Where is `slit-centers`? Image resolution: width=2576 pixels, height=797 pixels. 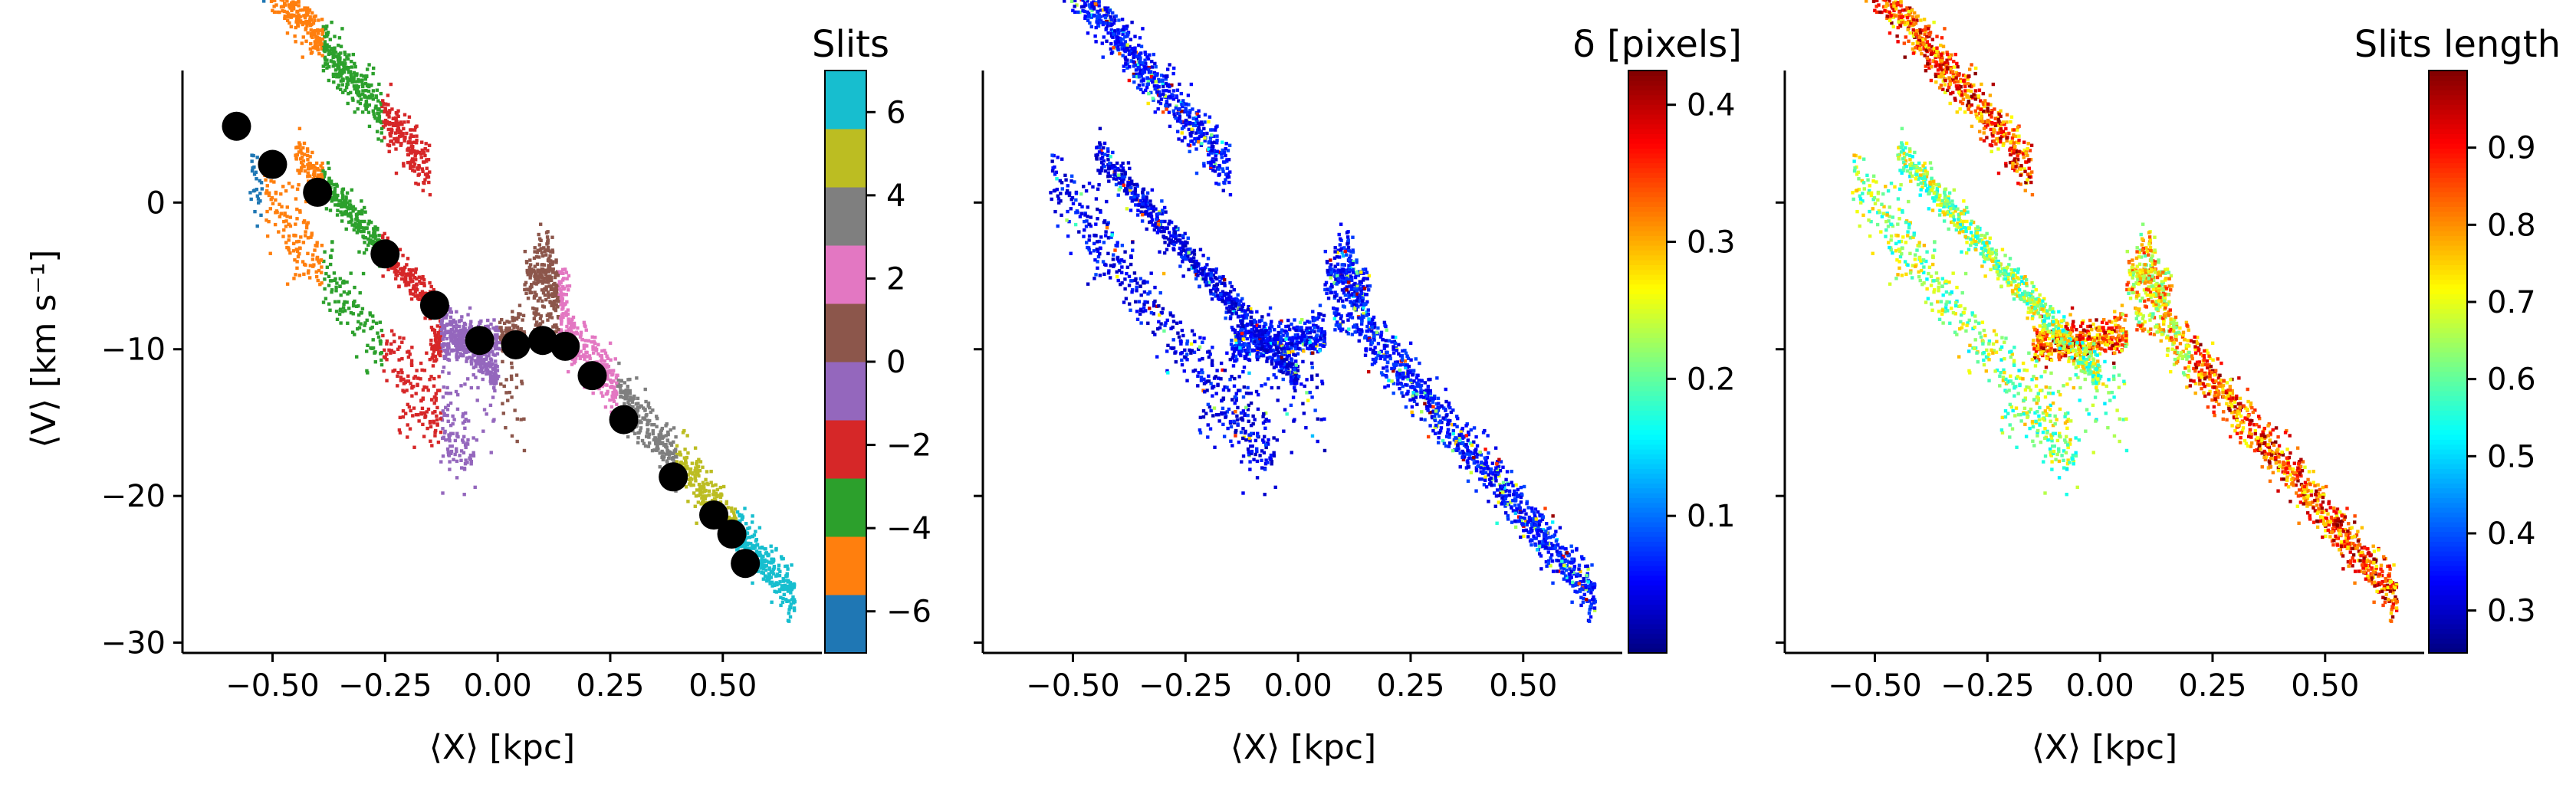 slit-centers is located at coordinates (492, 345).